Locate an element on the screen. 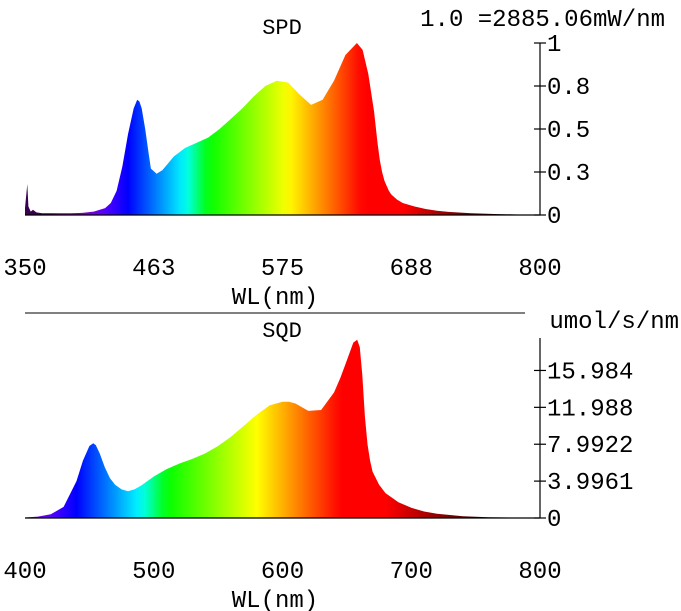 The image size is (681, 611). spd-scale-label: 1.0 =2885.06mW/nm is located at coordinates (542, 20).